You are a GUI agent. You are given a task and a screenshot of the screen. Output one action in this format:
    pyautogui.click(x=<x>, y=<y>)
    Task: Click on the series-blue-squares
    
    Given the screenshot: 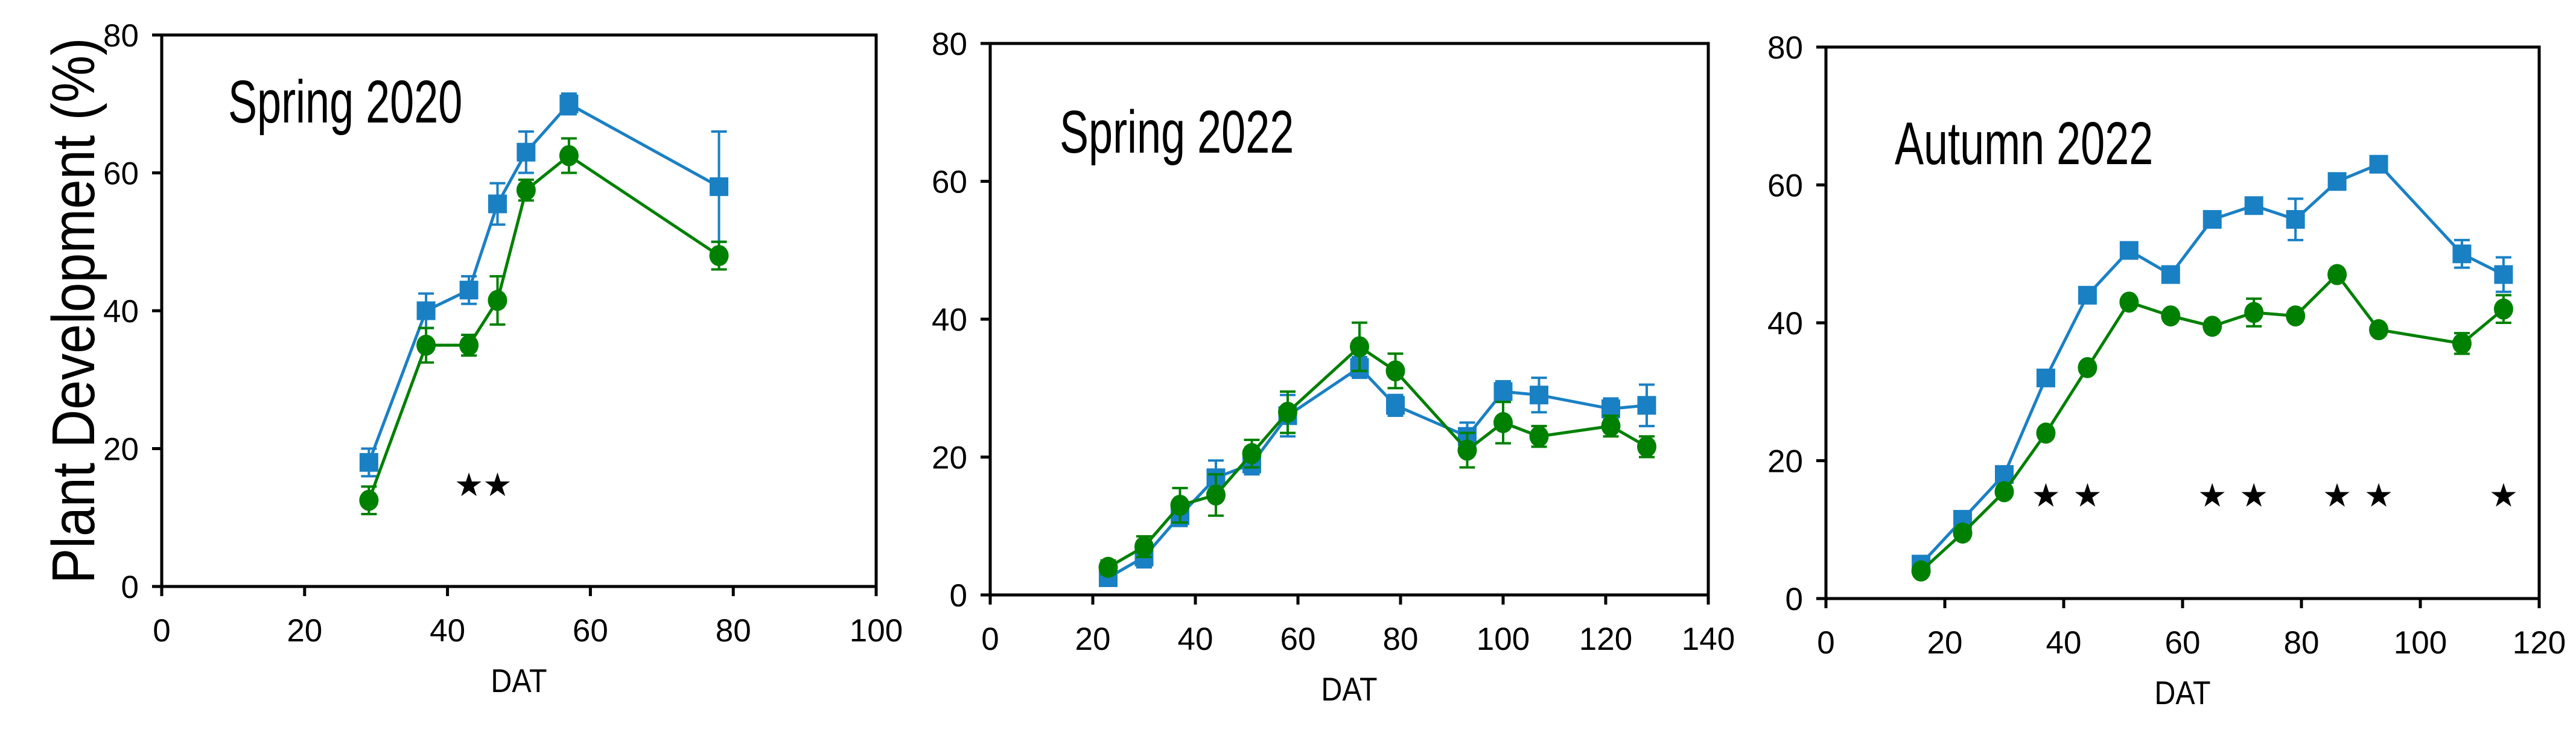 What is the action you would take?
    pyautogui.click(x=1377, y=471)
    